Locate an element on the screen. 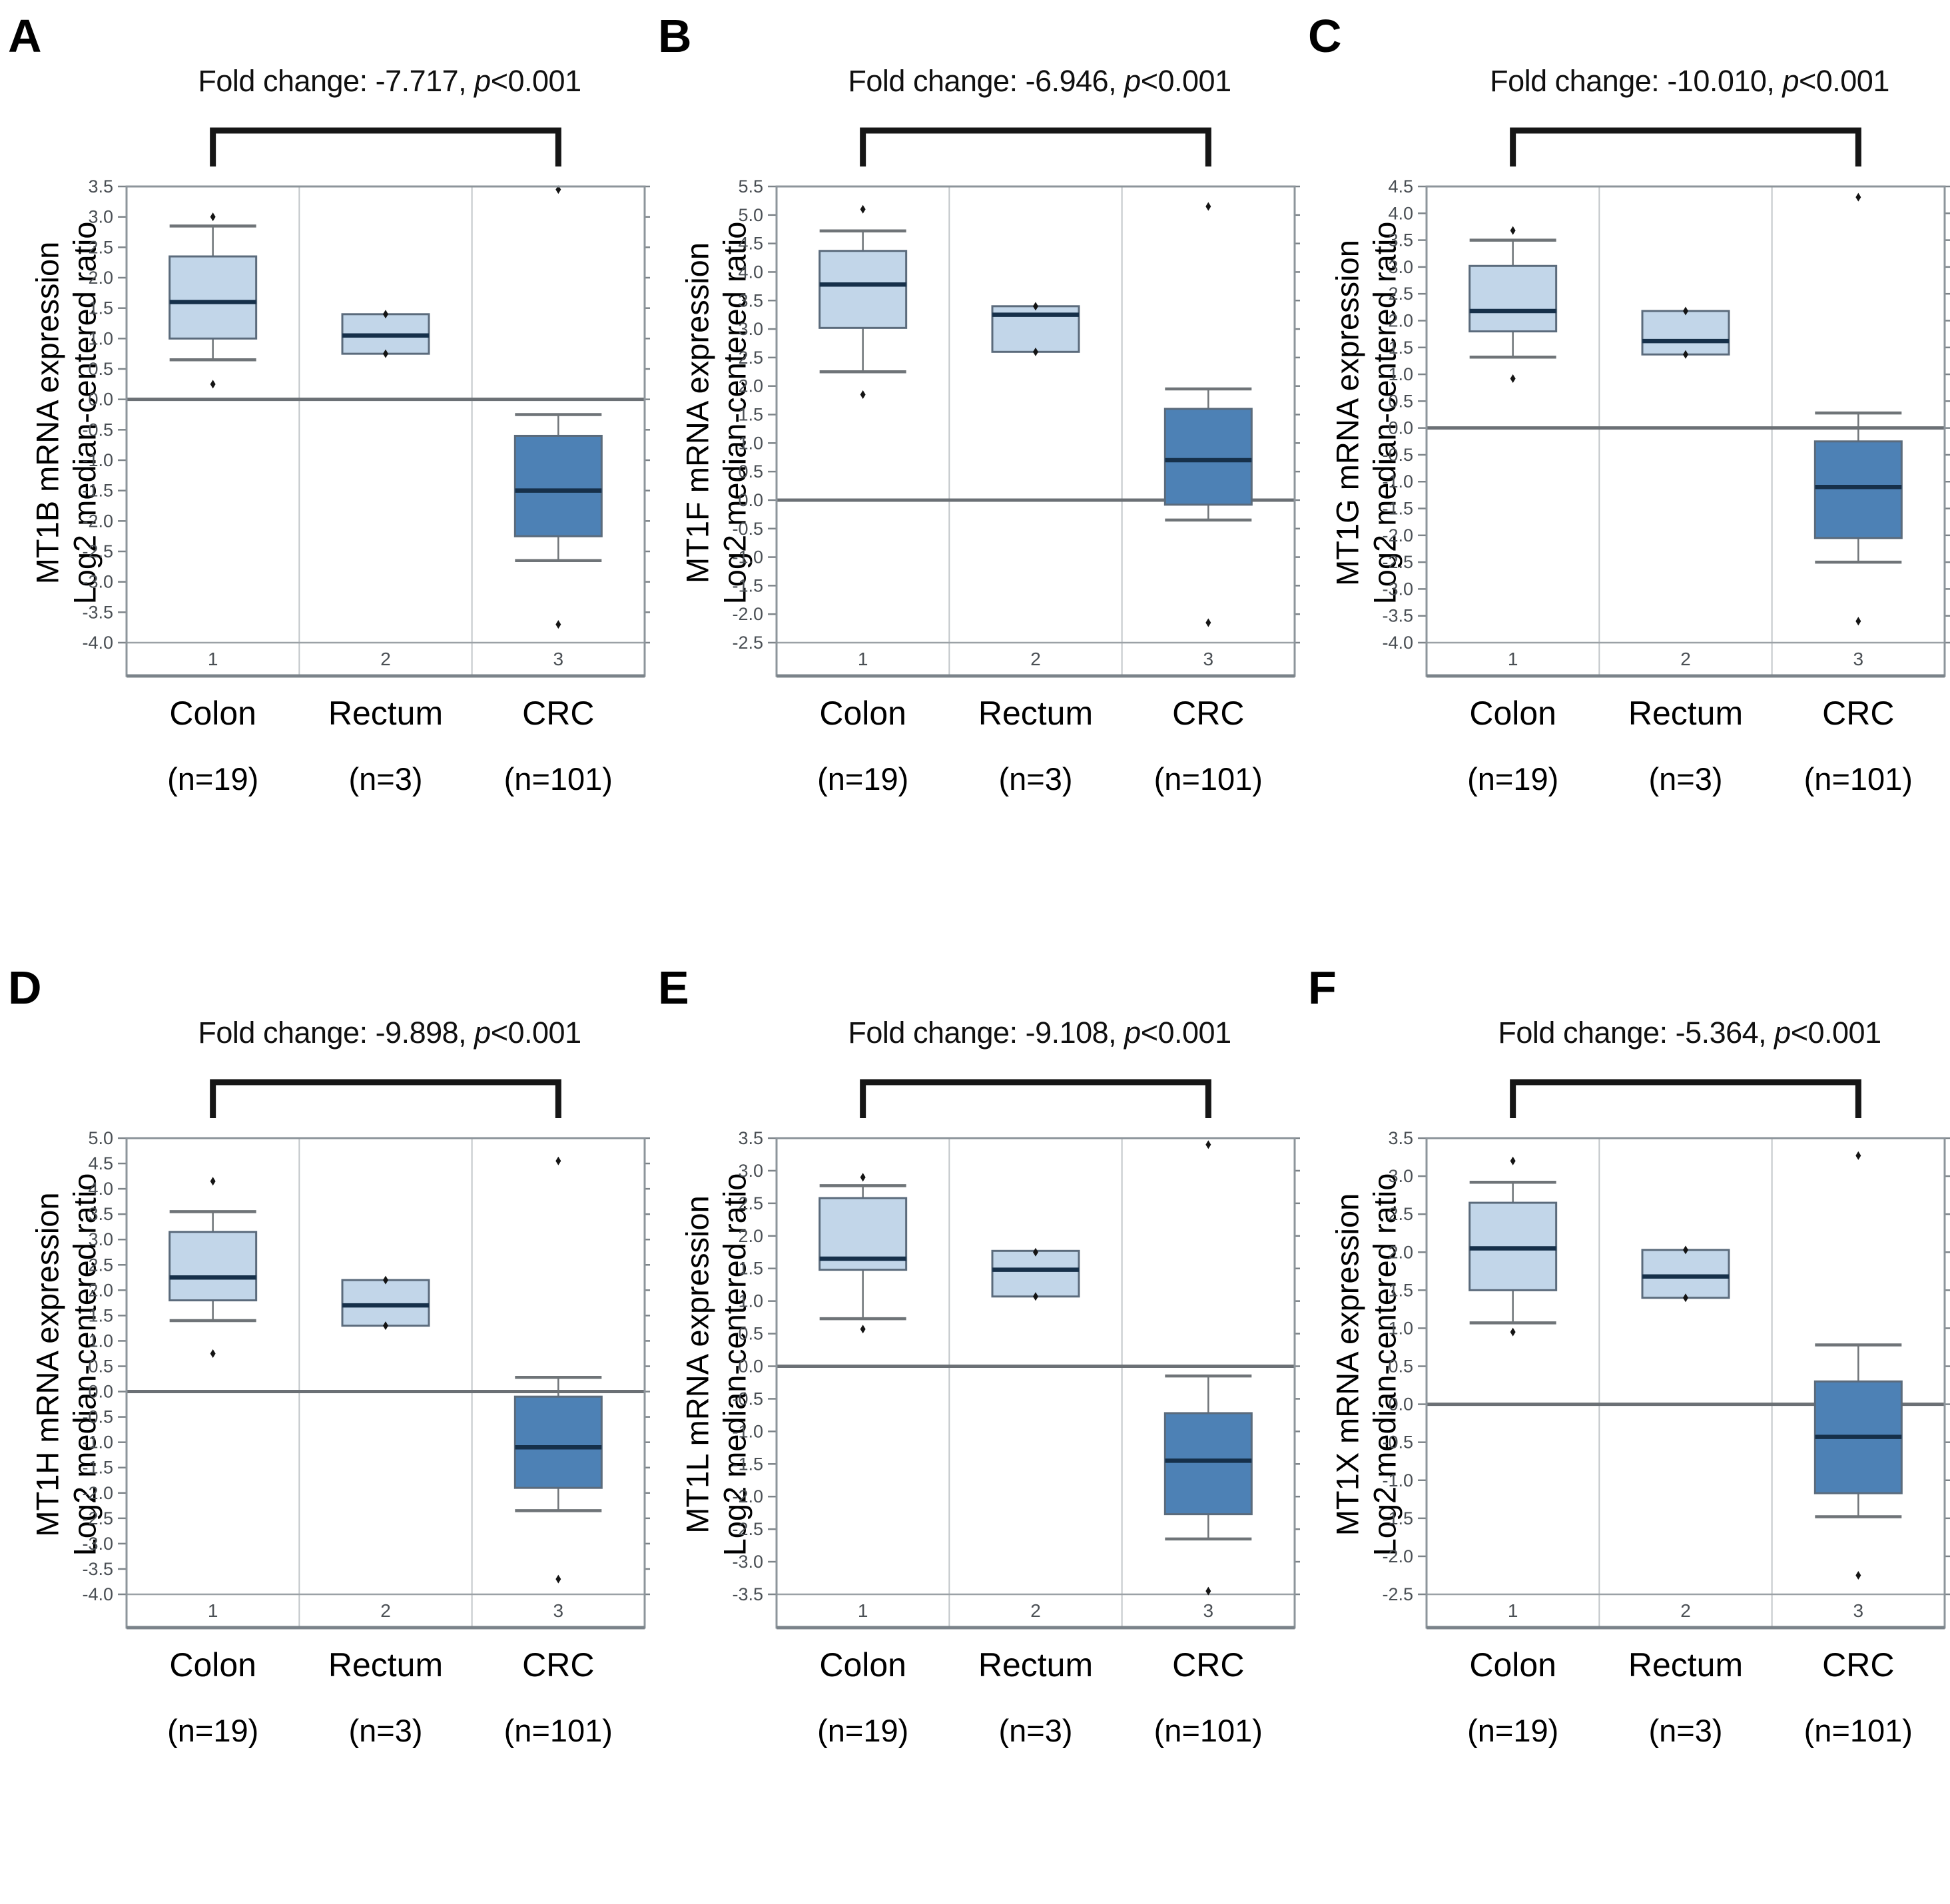 The image size is (1950, 1904). y-tick-label: 3.0 is located at coordinates (100, 1239).